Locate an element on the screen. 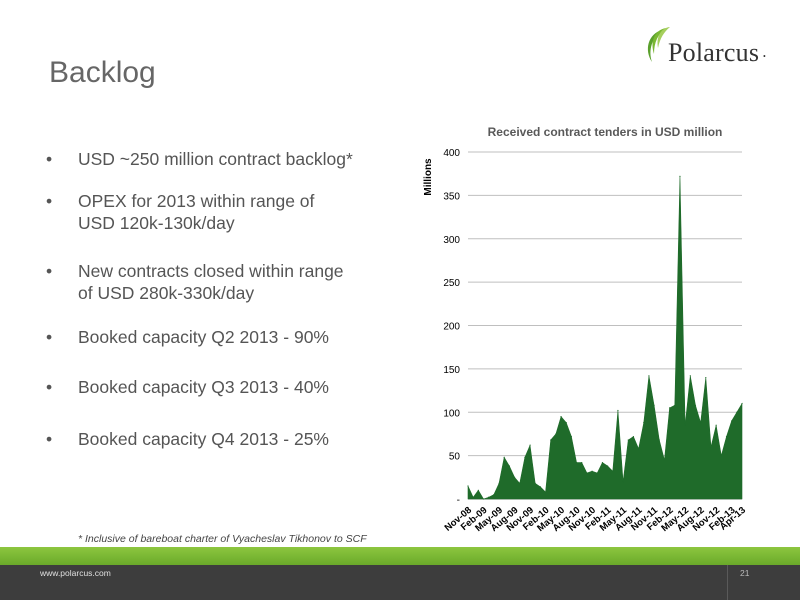  y-tick-label: 50 is located at coordinates (455, 457).